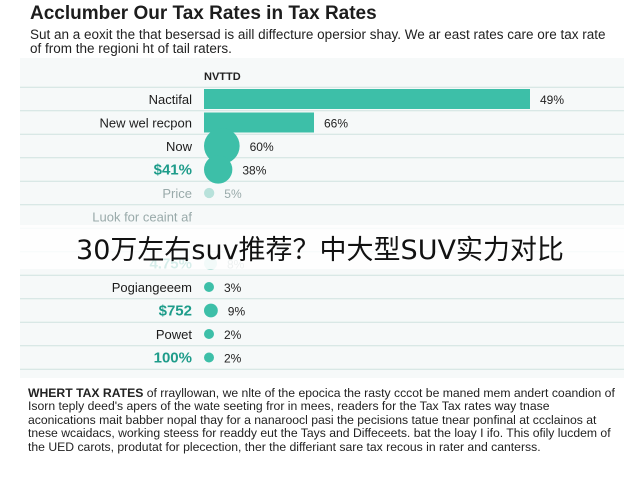  I want to click on category-label: $41%, so click(173, 170).